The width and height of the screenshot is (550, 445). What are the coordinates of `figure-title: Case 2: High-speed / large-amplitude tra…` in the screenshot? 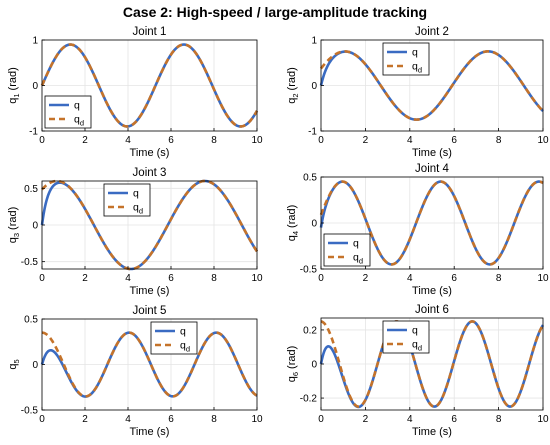 It's located at (275, 12).